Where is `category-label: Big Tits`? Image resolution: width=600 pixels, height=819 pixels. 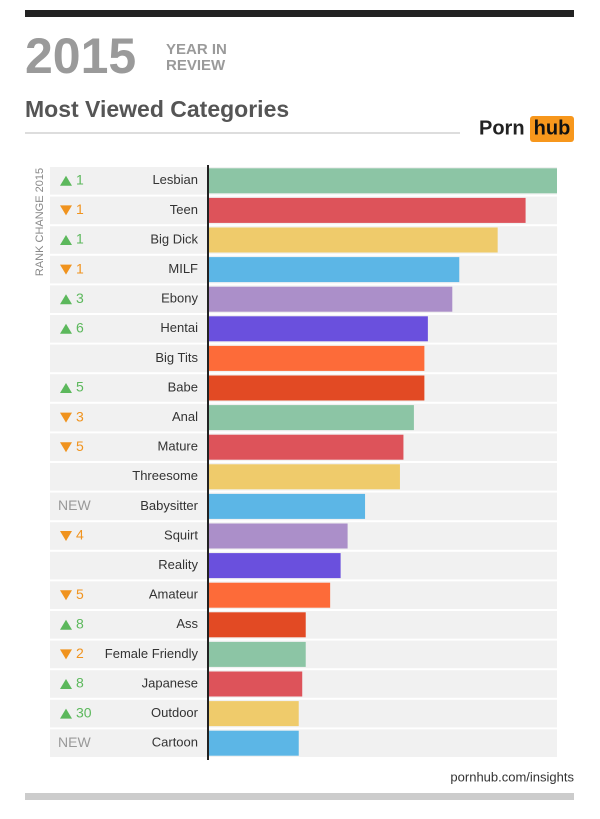 category-label: Big Tits is located at coordinates (176, 357).